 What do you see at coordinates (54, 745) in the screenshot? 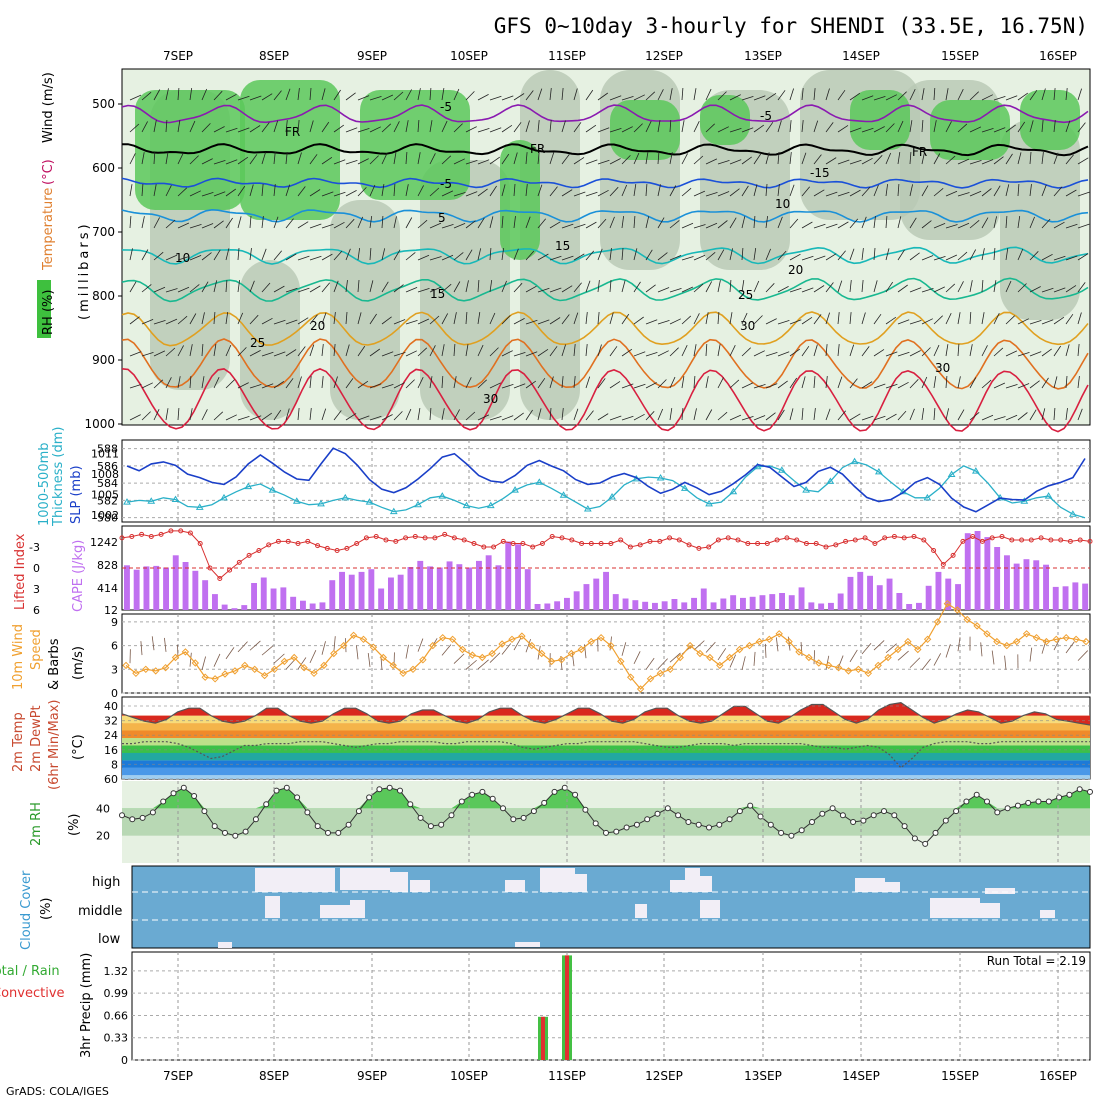
I see `temp2m-label-3: (6hr Min/Max)` at bounding box center [54, 745].